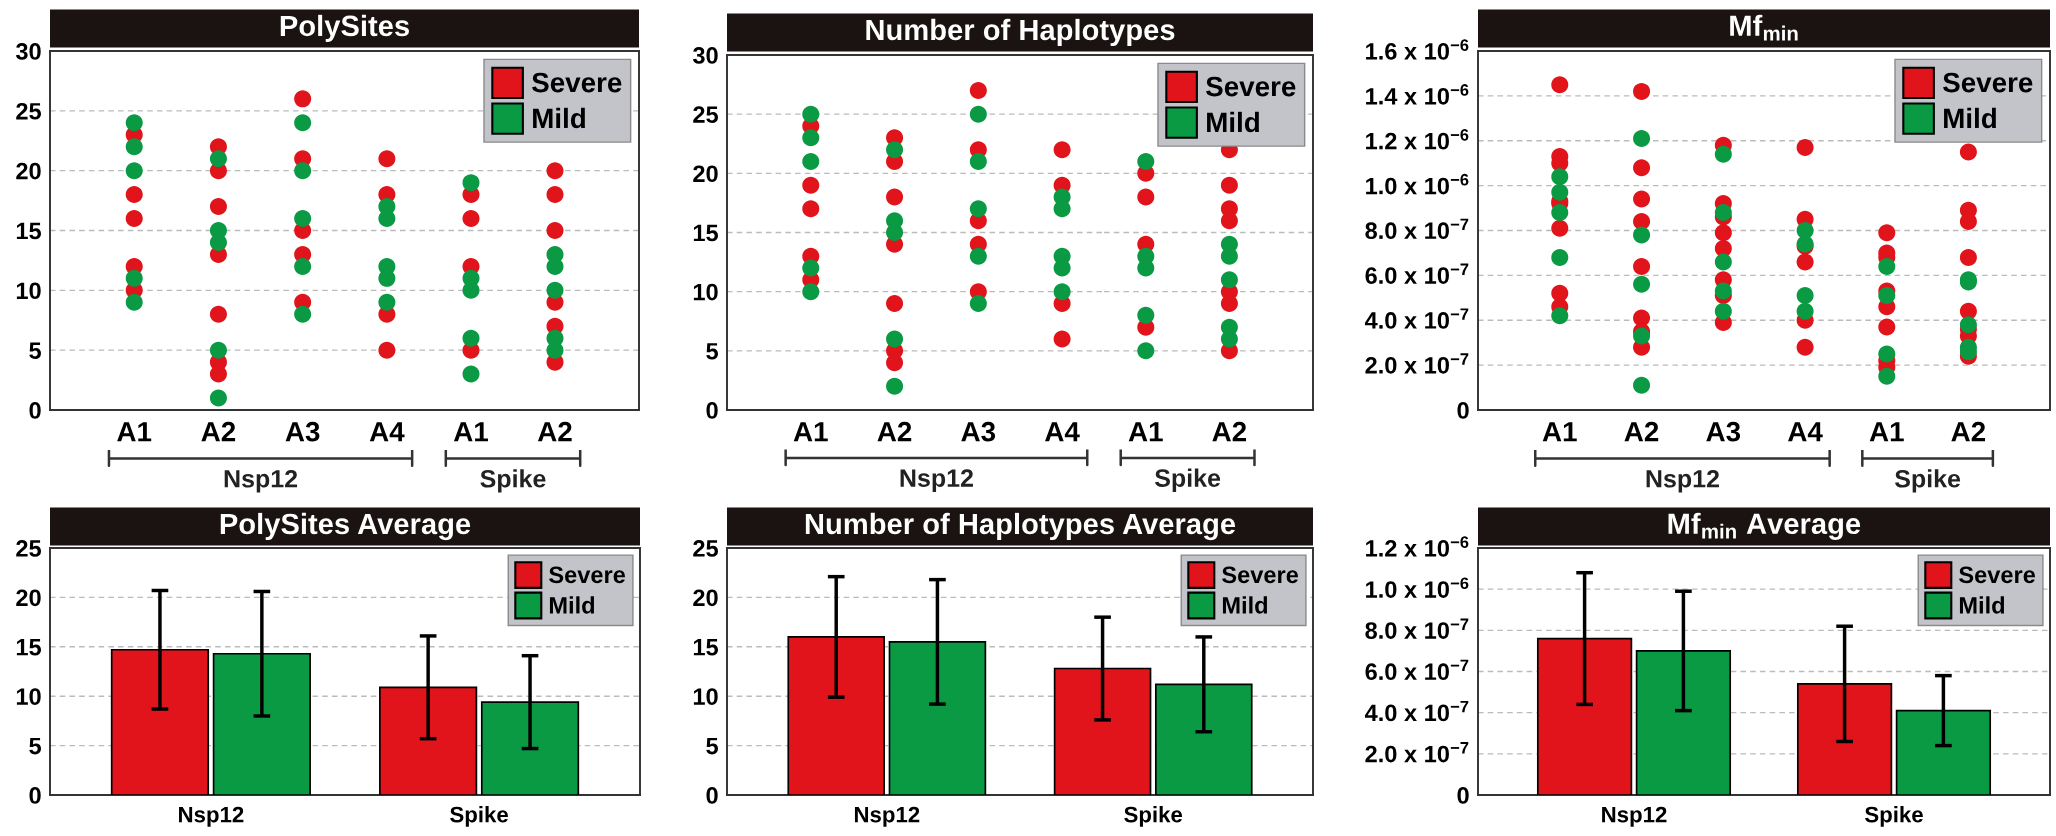 The image size is (2056, 836). I want to click on chart-title: Mf$_{min}$, so click(1764, 27).